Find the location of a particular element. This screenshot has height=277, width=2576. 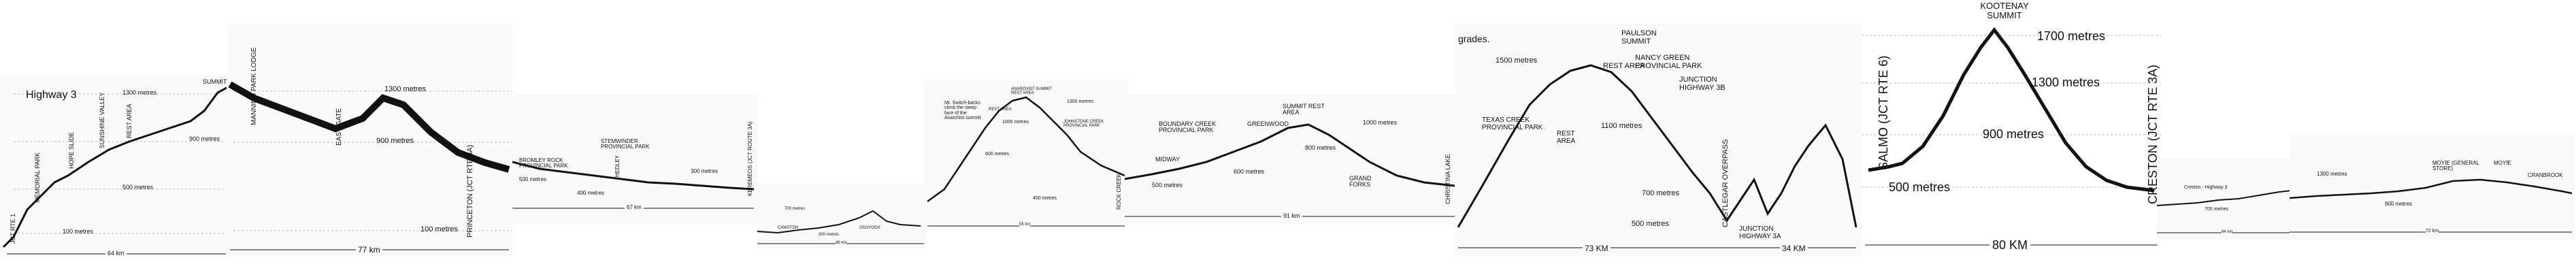

nancy-green: NANCY GREEN PROVINCIAL PARK is located at coordinates (1669, 62).